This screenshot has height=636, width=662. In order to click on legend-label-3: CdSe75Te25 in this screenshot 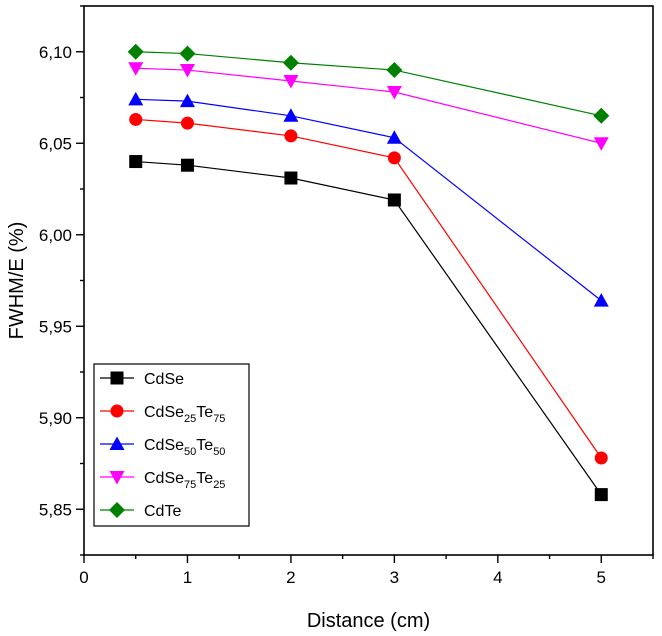, I will do `click(184, 480)`.